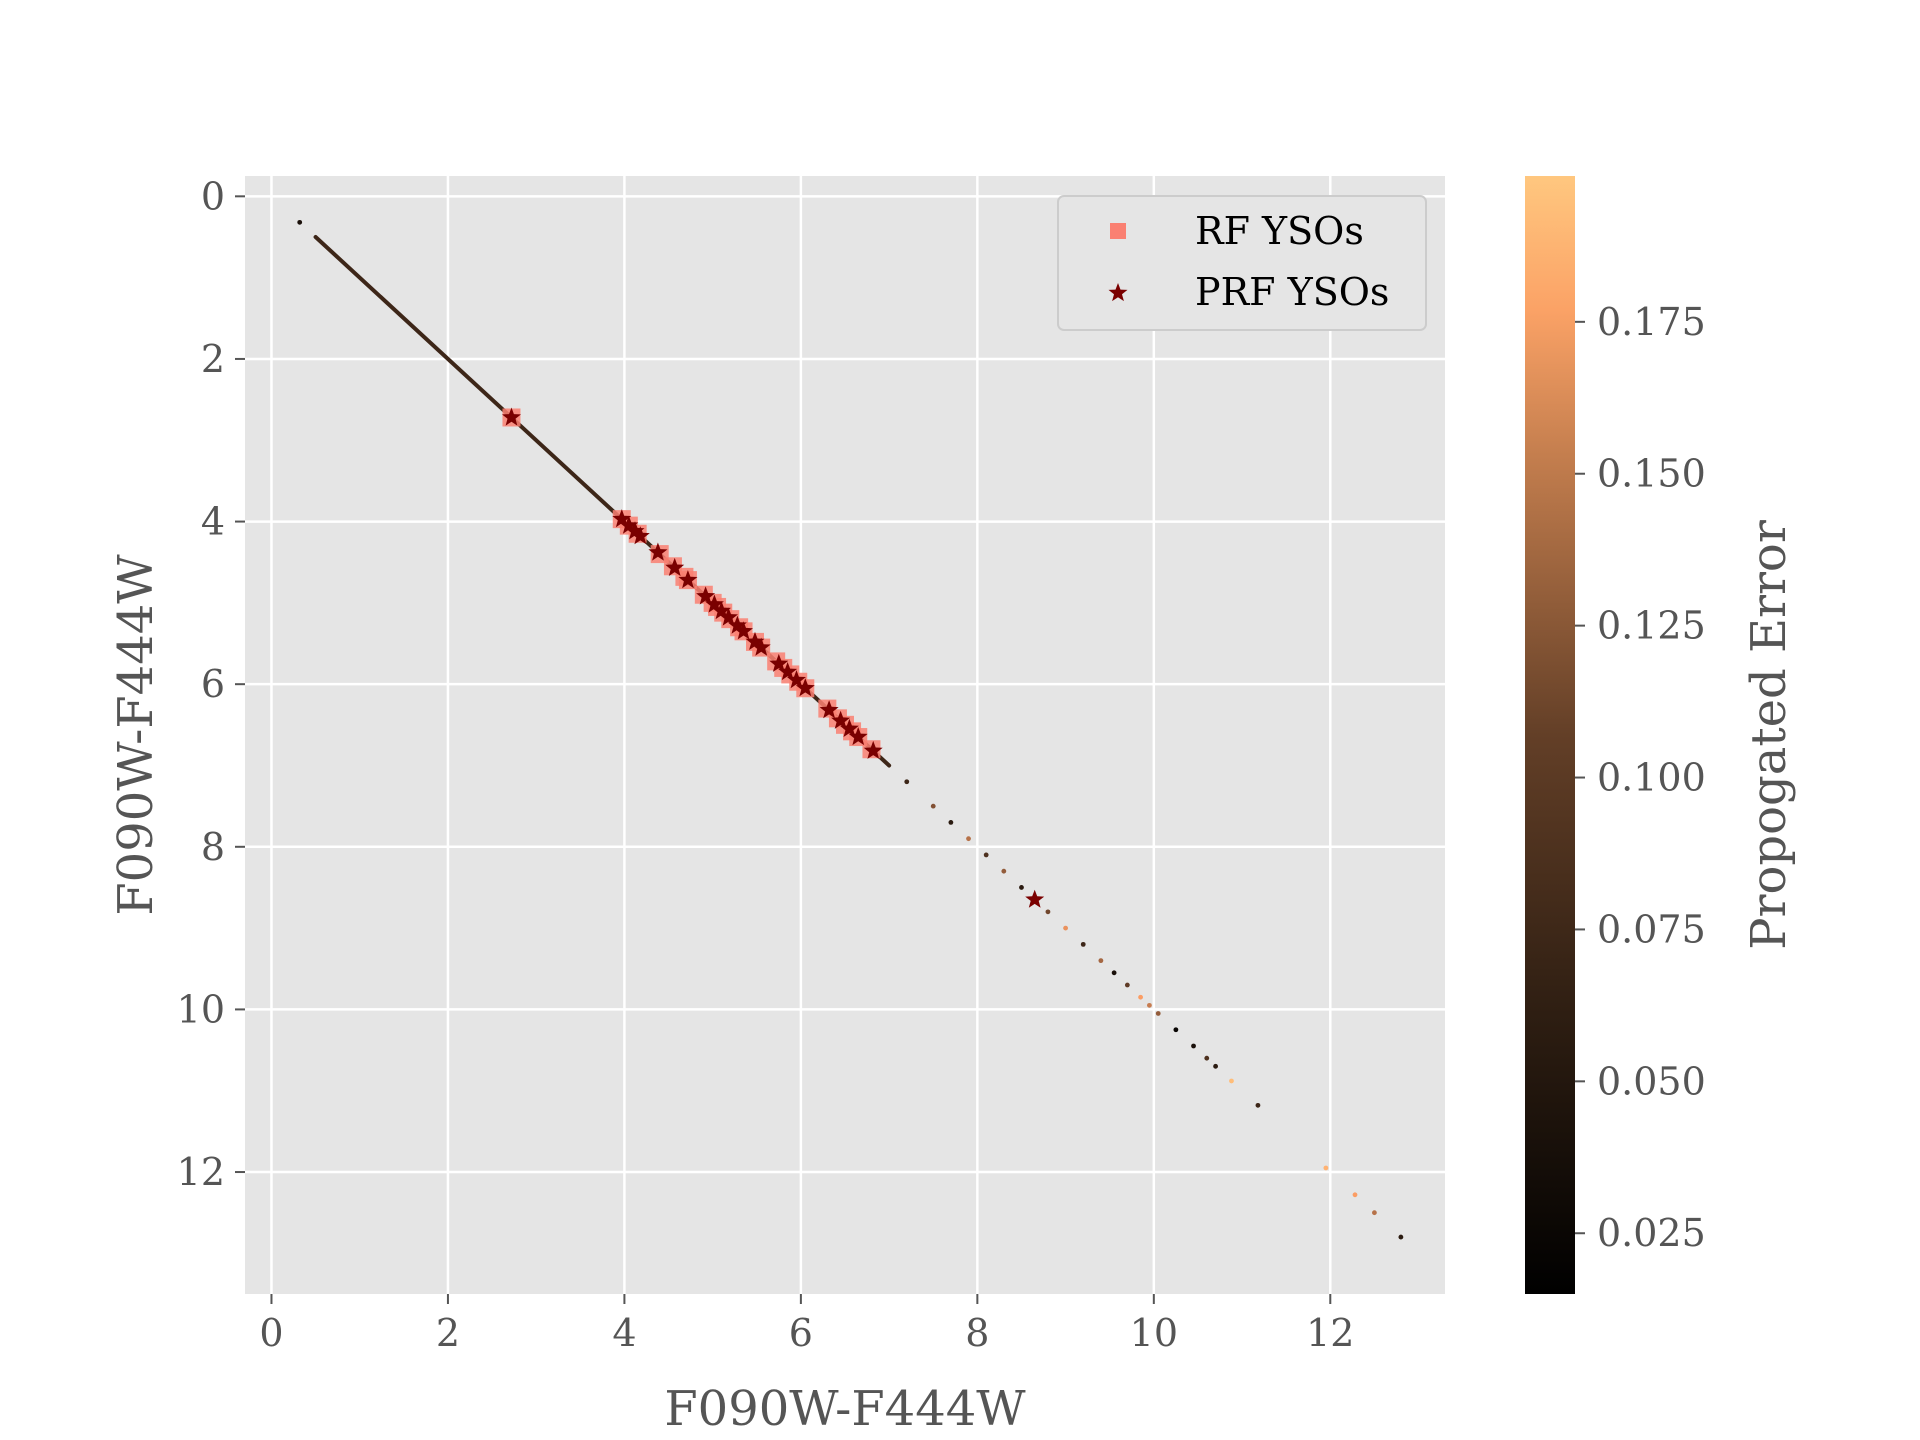 This screenshot has height=1440, width=1920. What do you see at coordinates (801, 1333) in the screenshot?
I see `x-tick-label: 6` at bounding box center [801, 1333].